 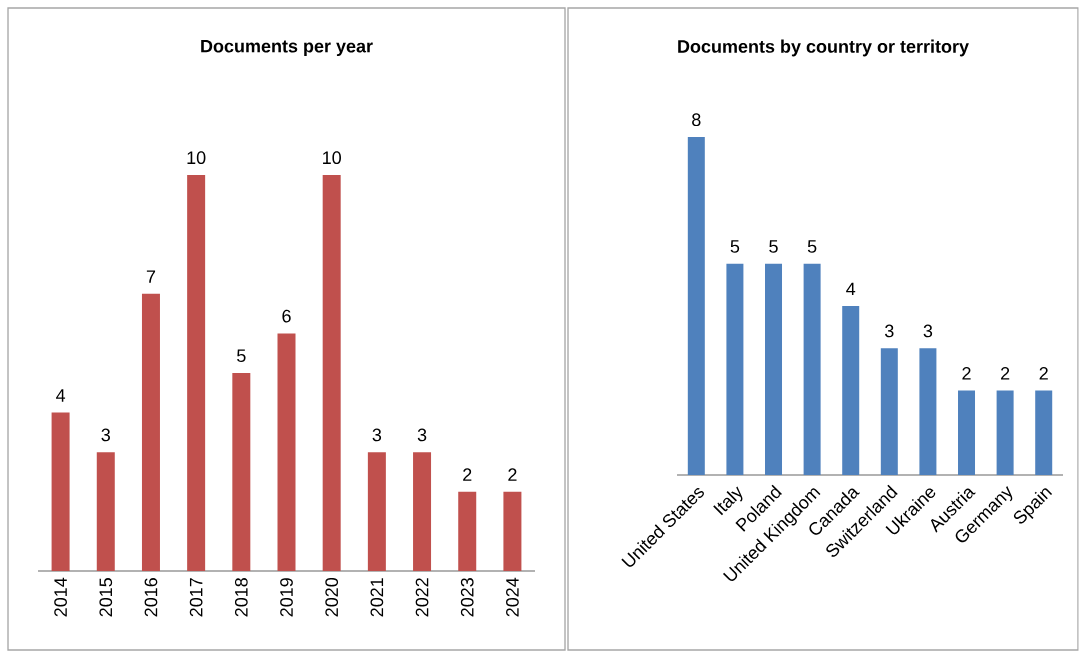 What do you see at coordinates (286, 316) in the screenshot?
I see `data-label: 6` at bounding box center [286, 316].